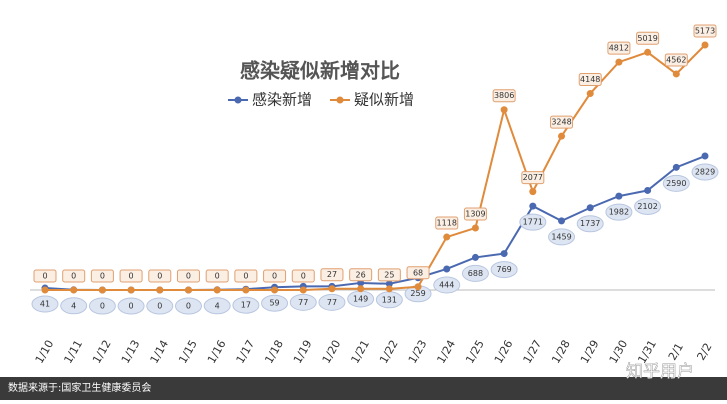  I want to click on data-label: 17, so click(246, 305).